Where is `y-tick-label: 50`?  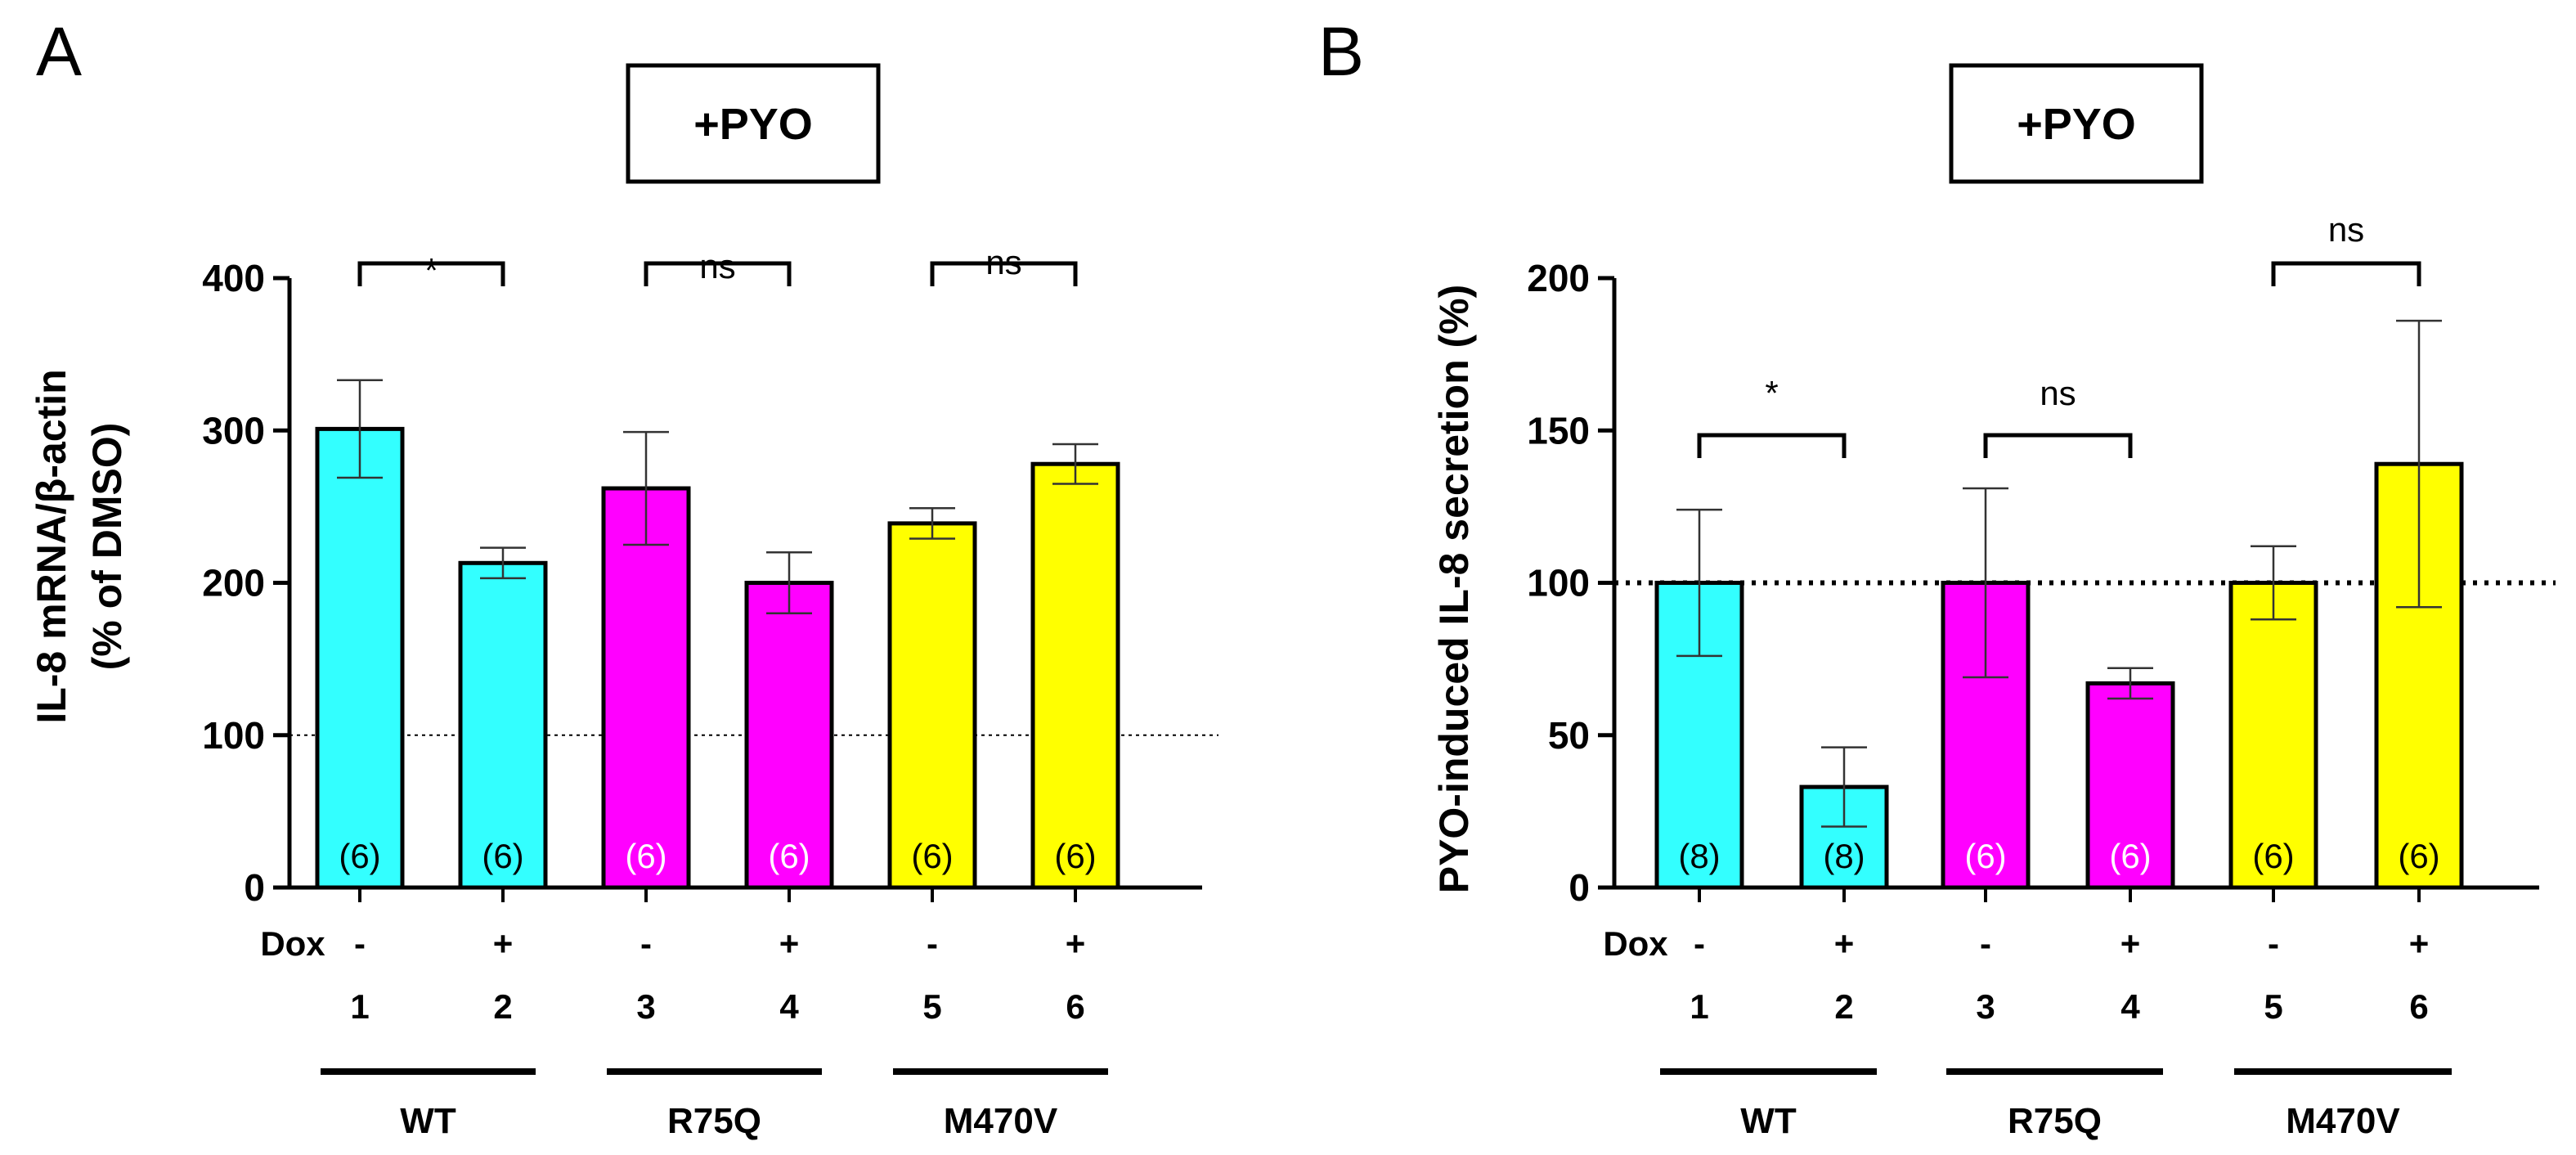 y-tick-label: 50 is located at coordinates (1569, 735).